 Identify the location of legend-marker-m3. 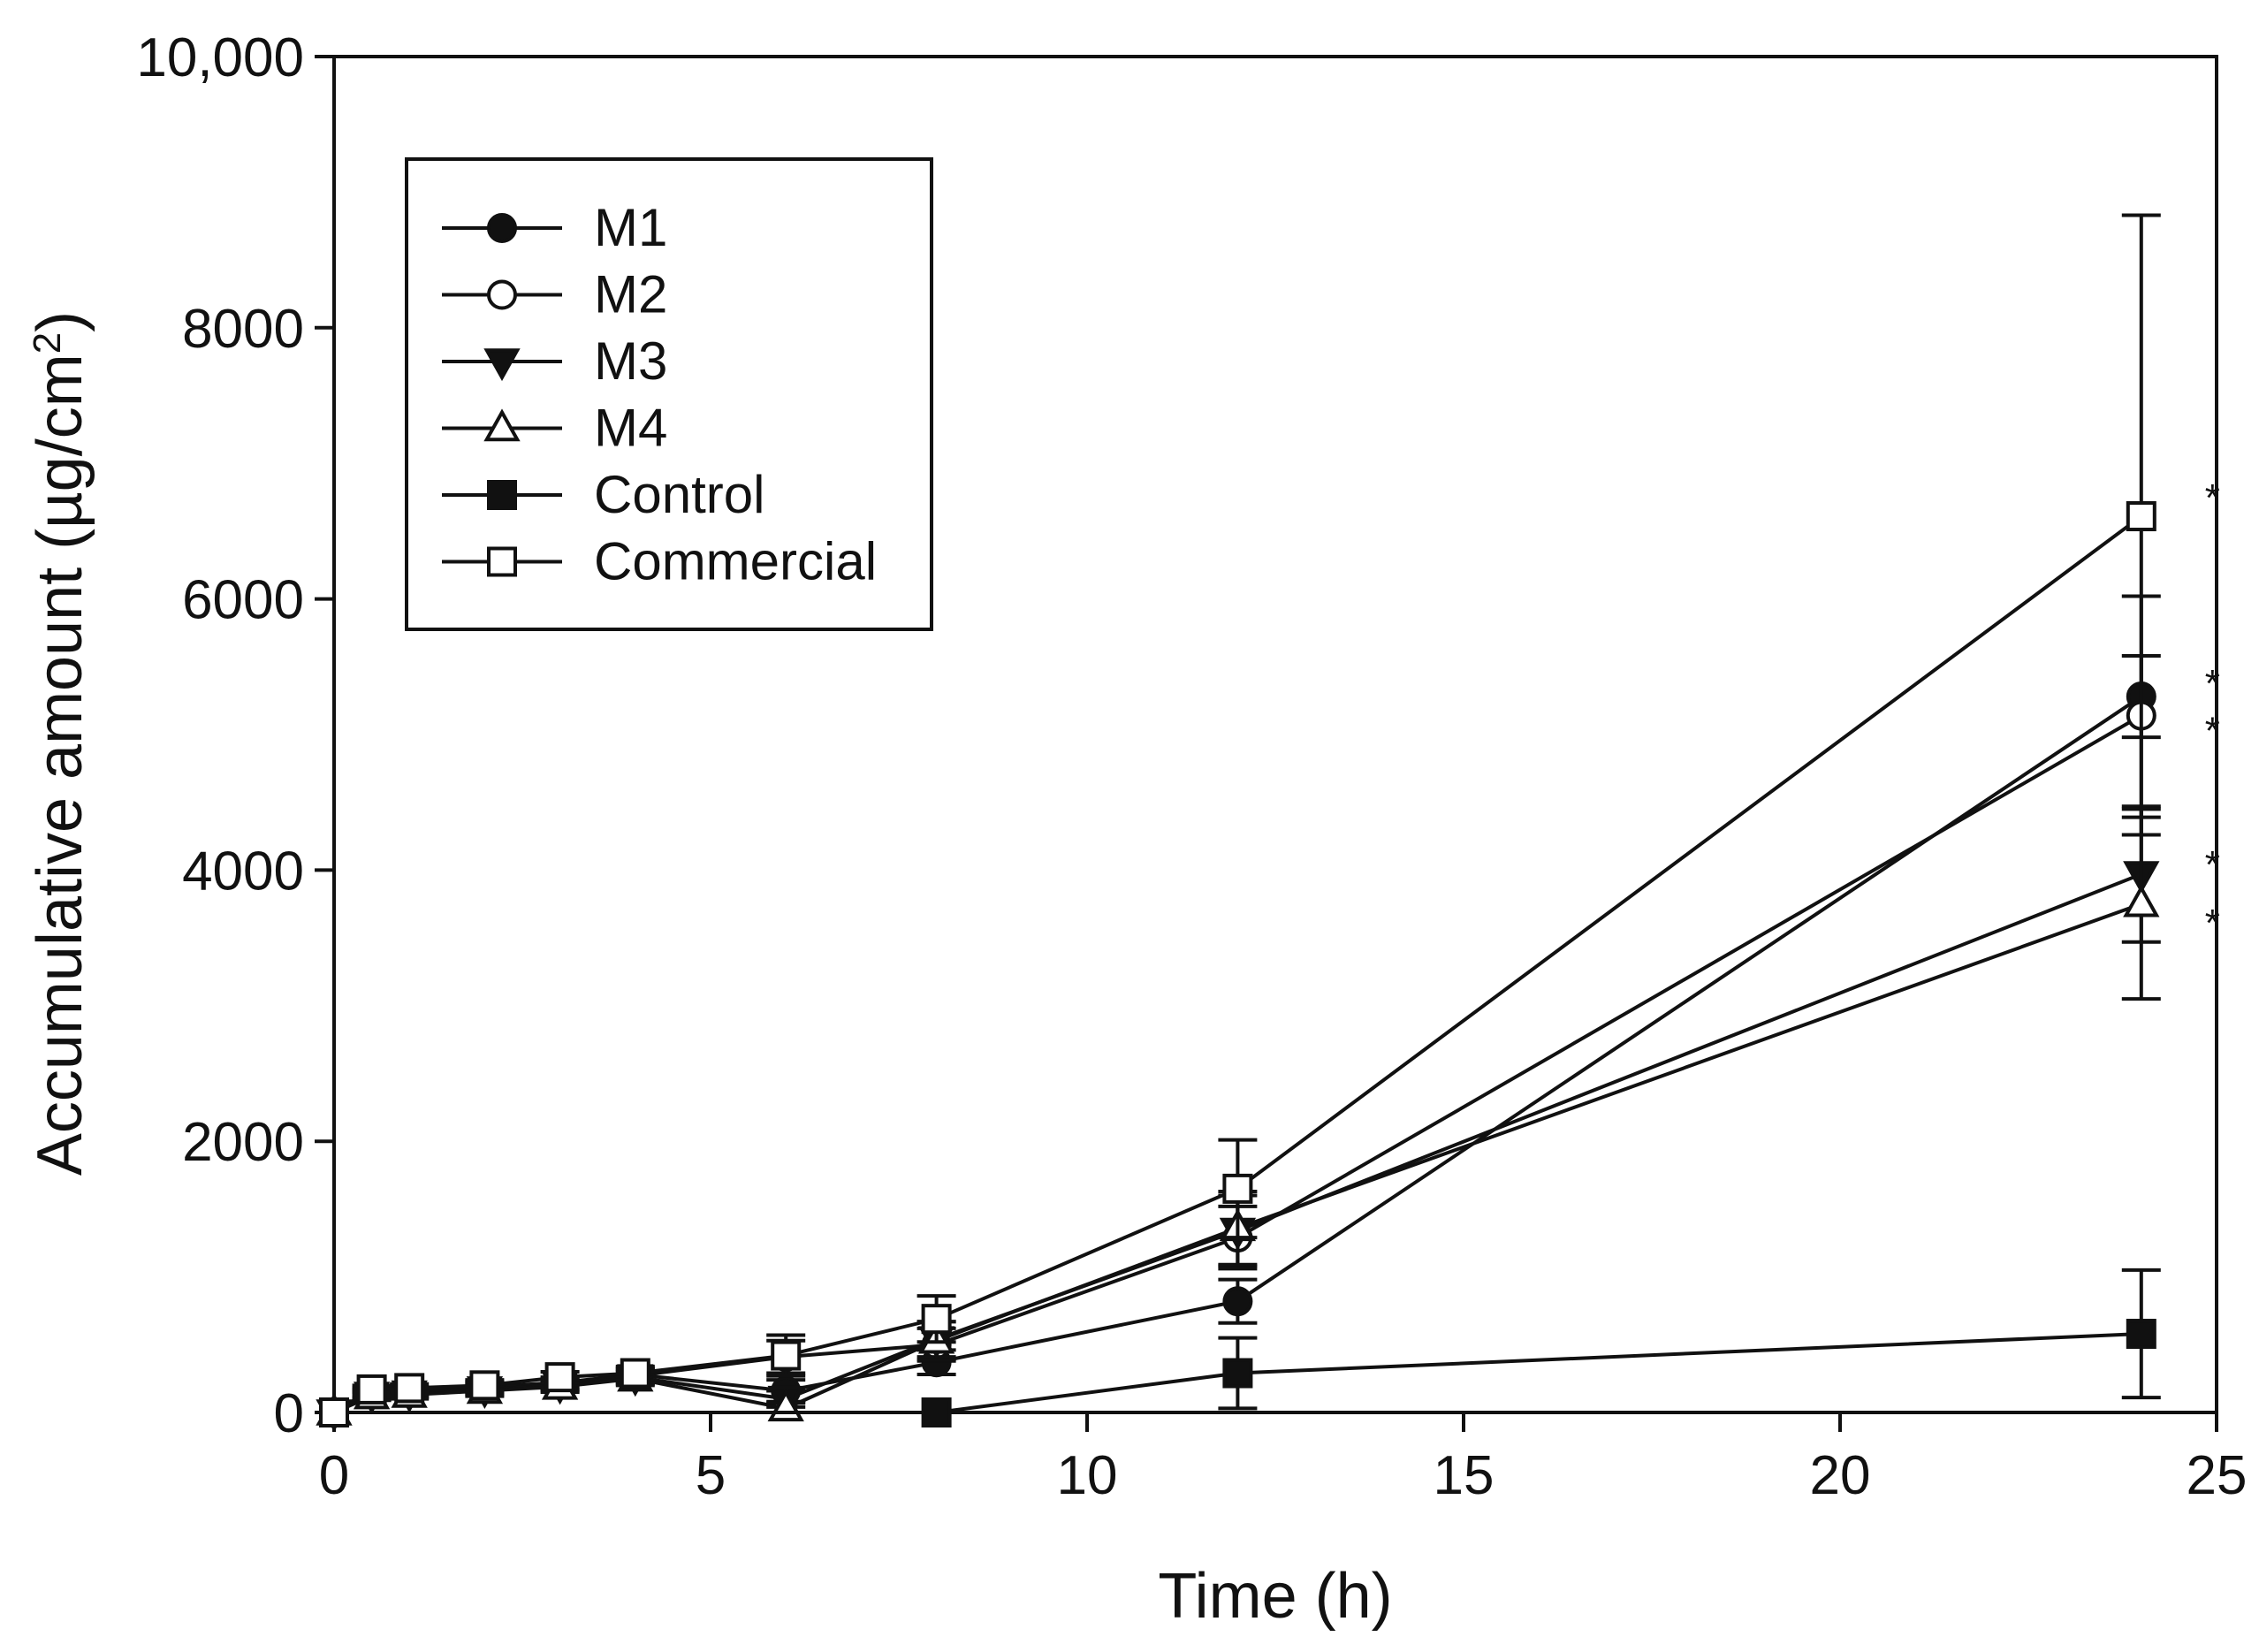
(502, 365).